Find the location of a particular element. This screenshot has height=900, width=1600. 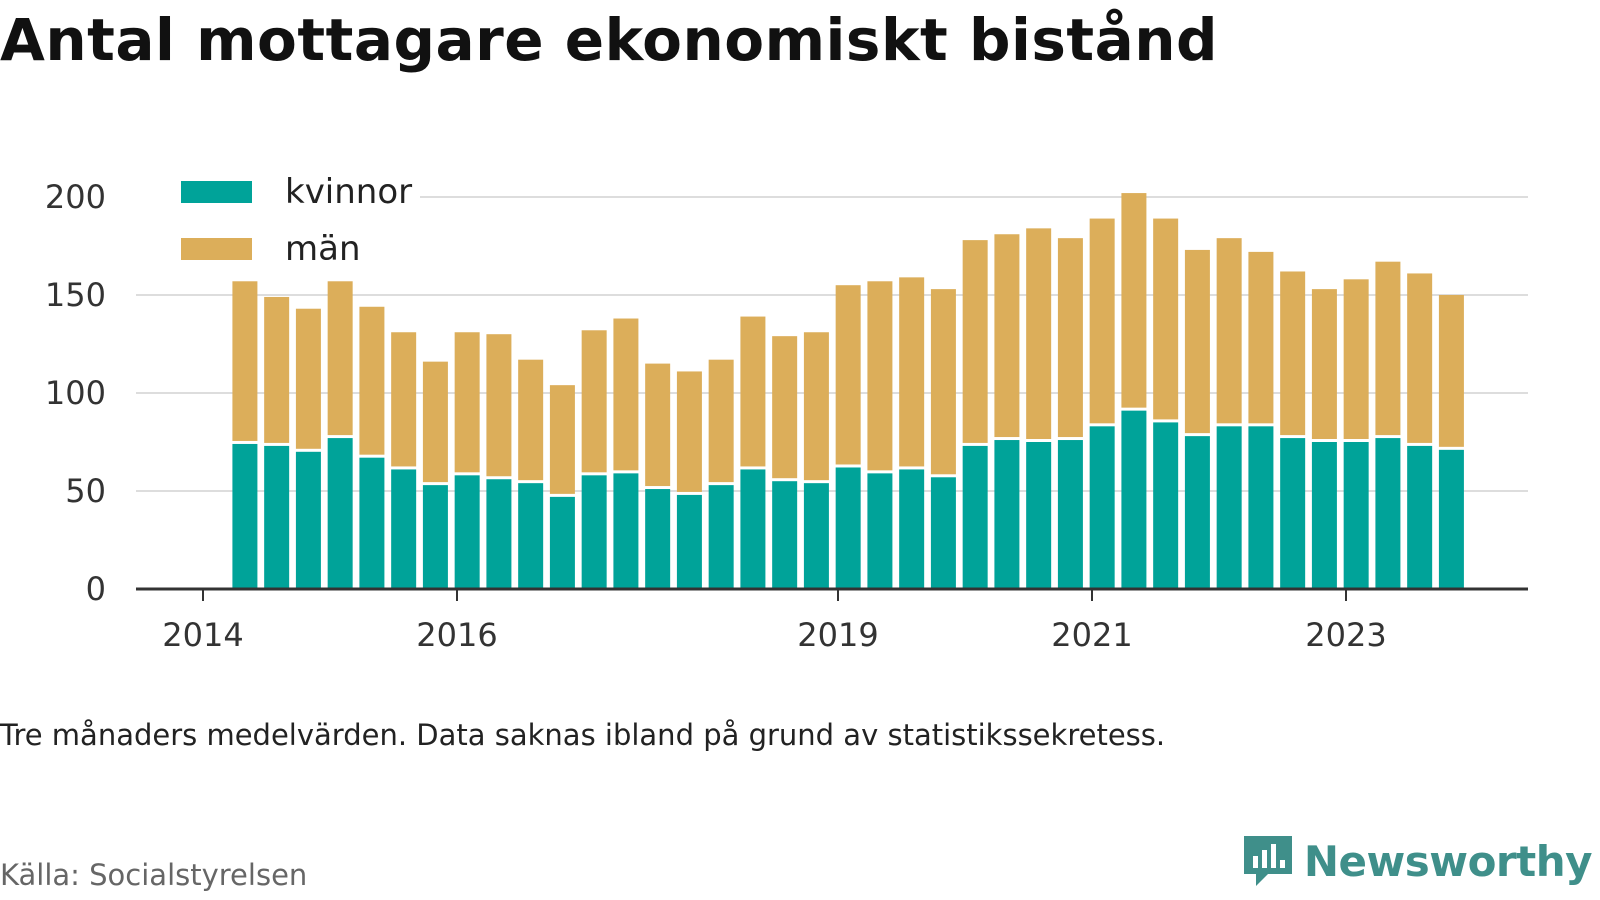

legend-swatch-man is located at coordinates (216, 249).